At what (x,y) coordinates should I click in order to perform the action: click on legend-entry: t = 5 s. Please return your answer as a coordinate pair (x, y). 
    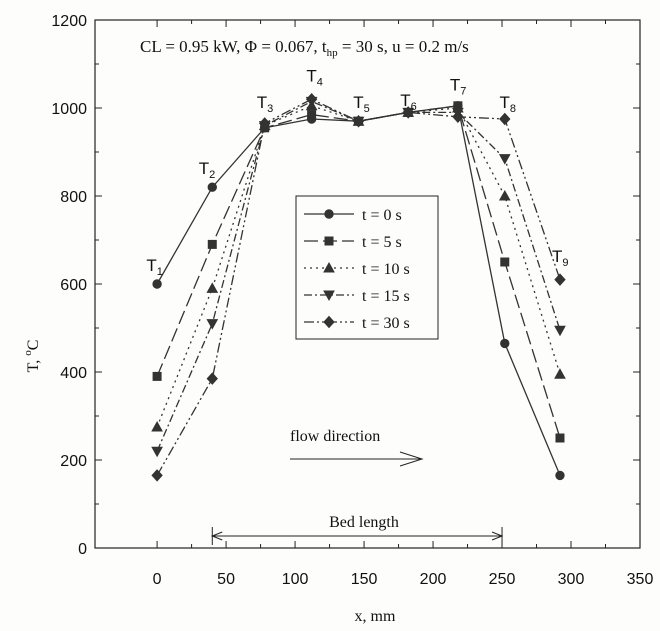
    Looking at the image, I should click on (353, 242).